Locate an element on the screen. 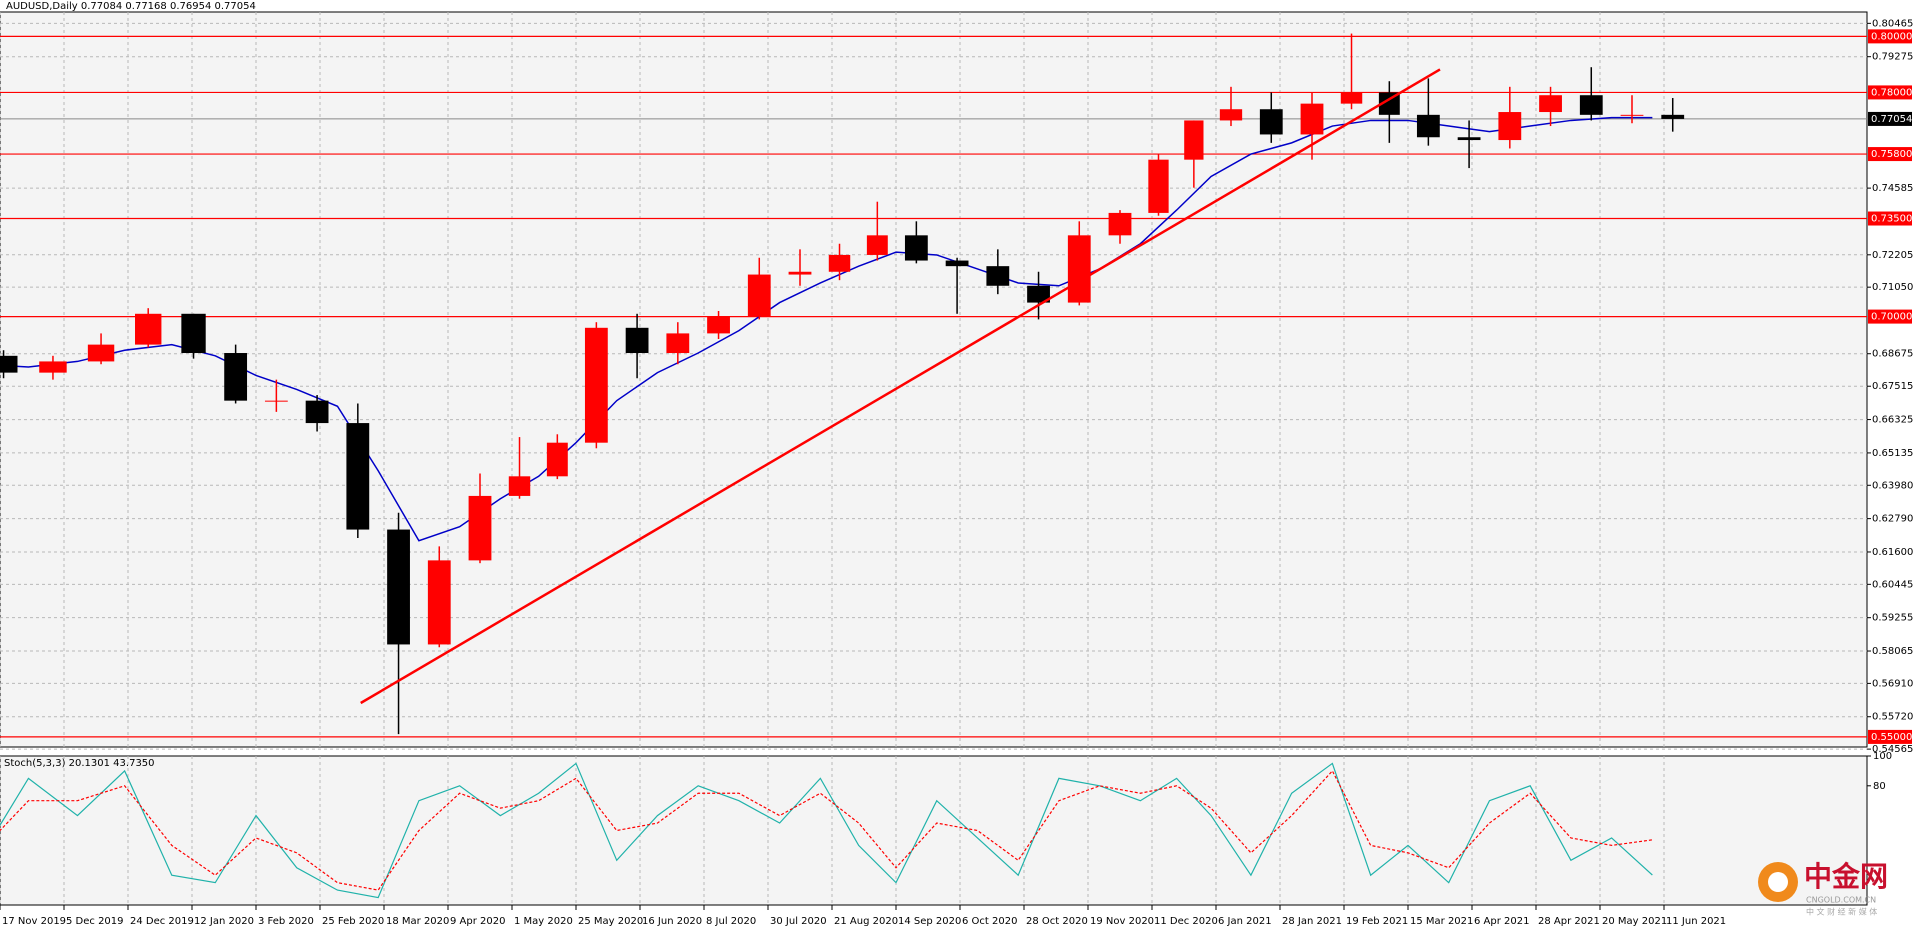  y-tick-label: 0.59255 is located at coordinates (1892, 618).